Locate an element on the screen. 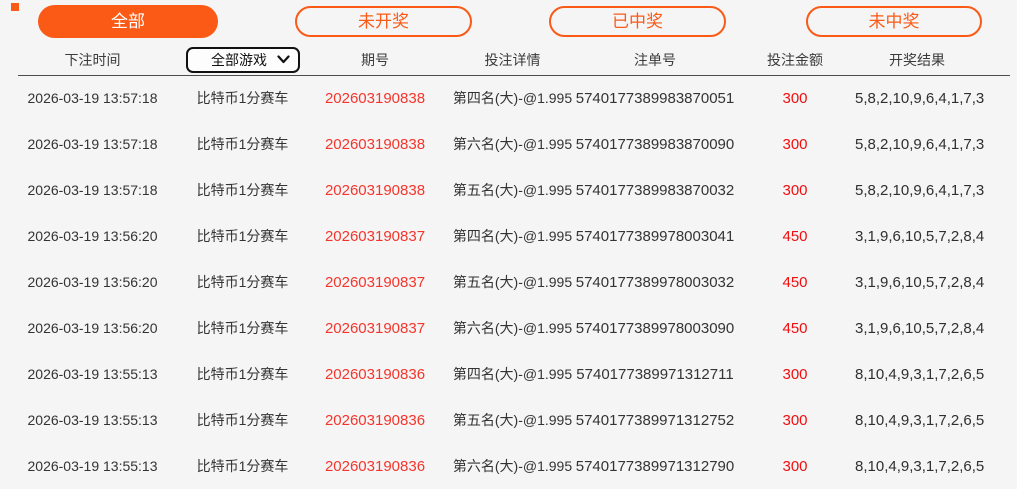 The image size is (1017, 489). corner-marker-icon is located at coordinates (15, 7).